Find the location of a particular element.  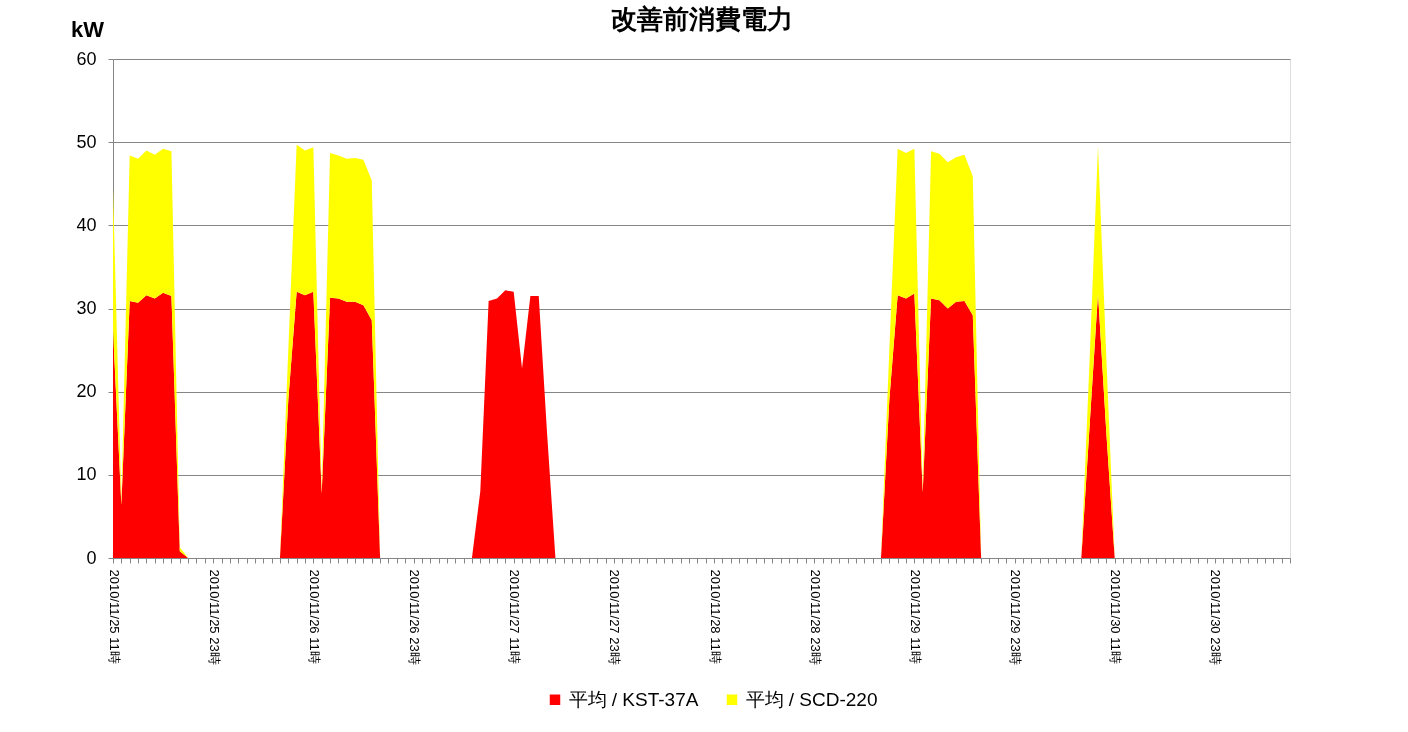

y-tick-label: 0 is located at coordinates (91, 557).